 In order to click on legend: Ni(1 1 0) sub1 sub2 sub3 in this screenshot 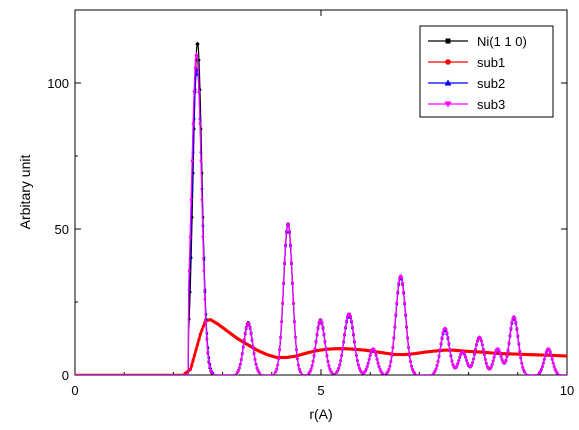, I will do `click(486, 71)`.